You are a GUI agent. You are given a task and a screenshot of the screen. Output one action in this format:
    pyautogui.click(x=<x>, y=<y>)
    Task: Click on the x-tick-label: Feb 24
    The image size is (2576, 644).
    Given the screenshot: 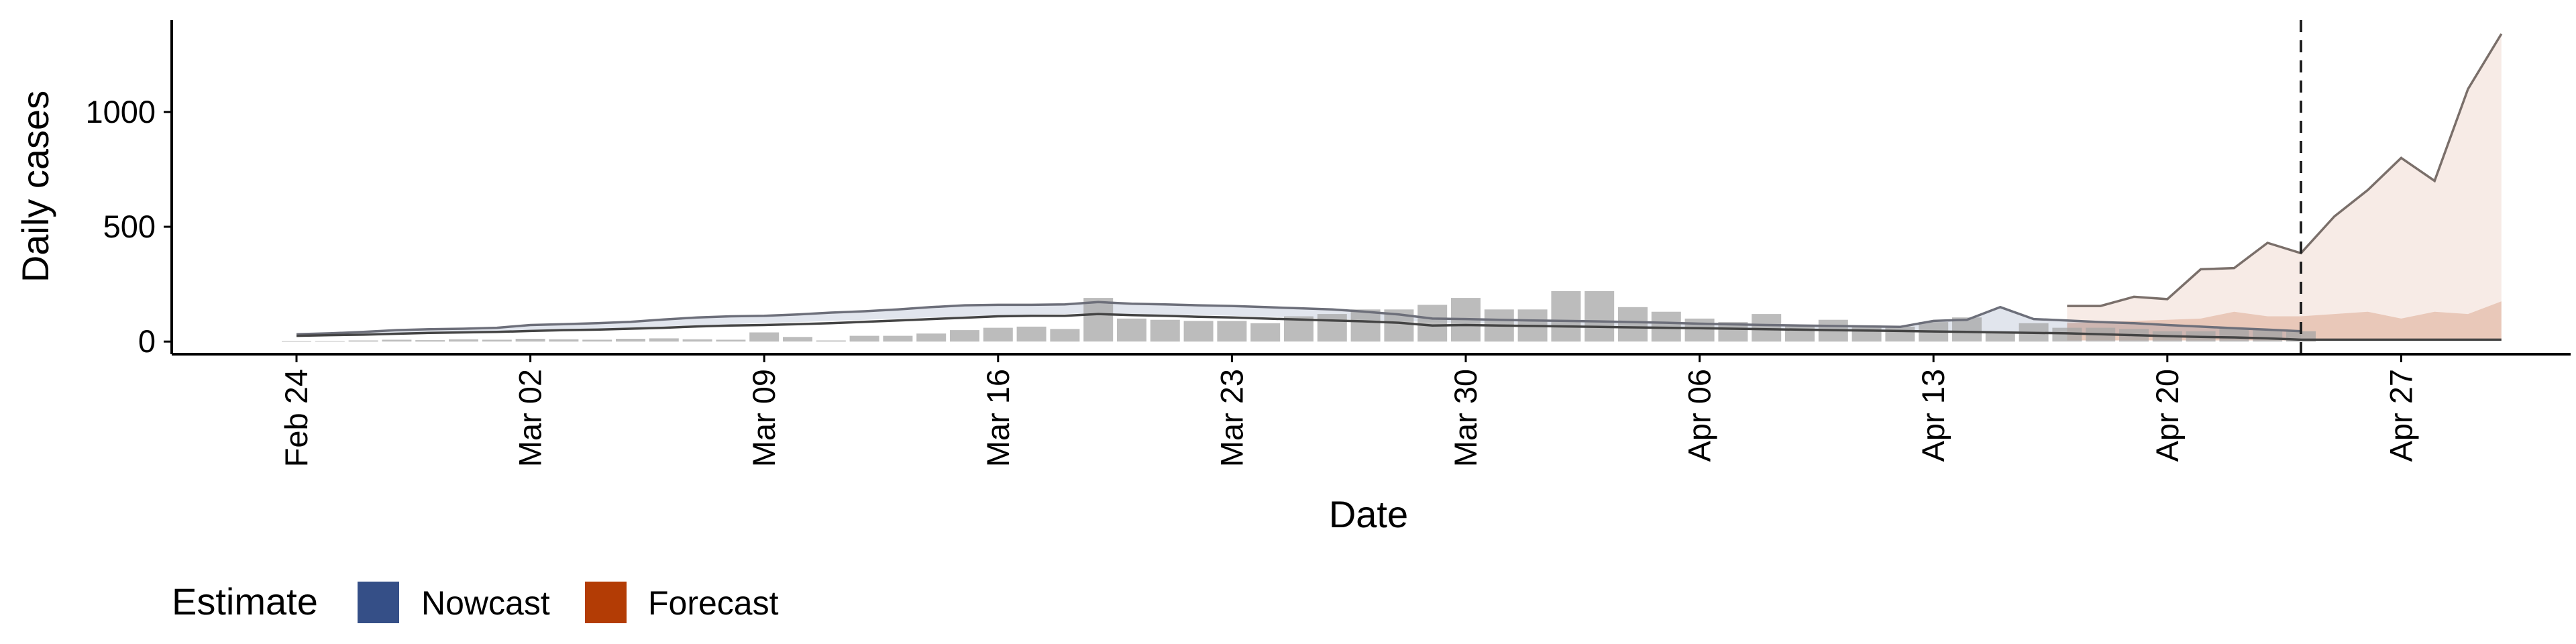 What is the action you would take?
    pyautogui.click(x=296, y=418)
    